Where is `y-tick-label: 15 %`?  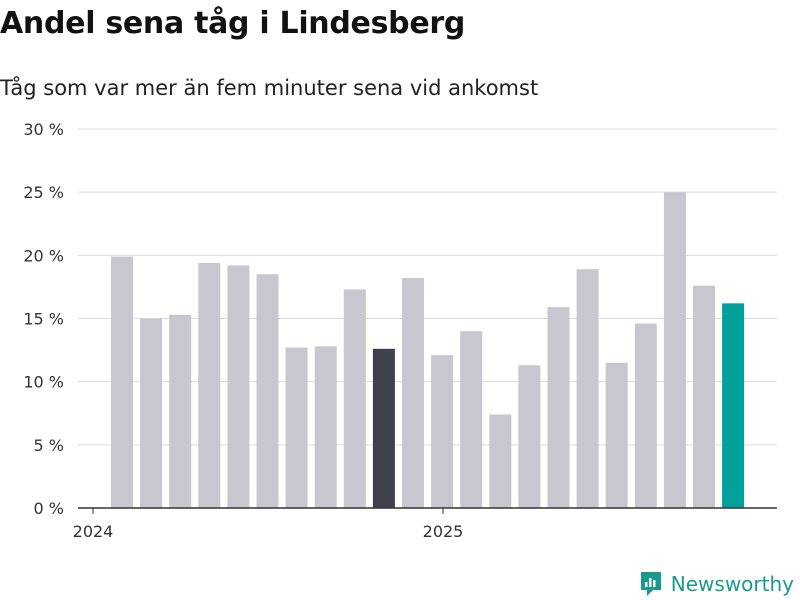 y-tick-label: 15 % is located at coordinates (43, 319).